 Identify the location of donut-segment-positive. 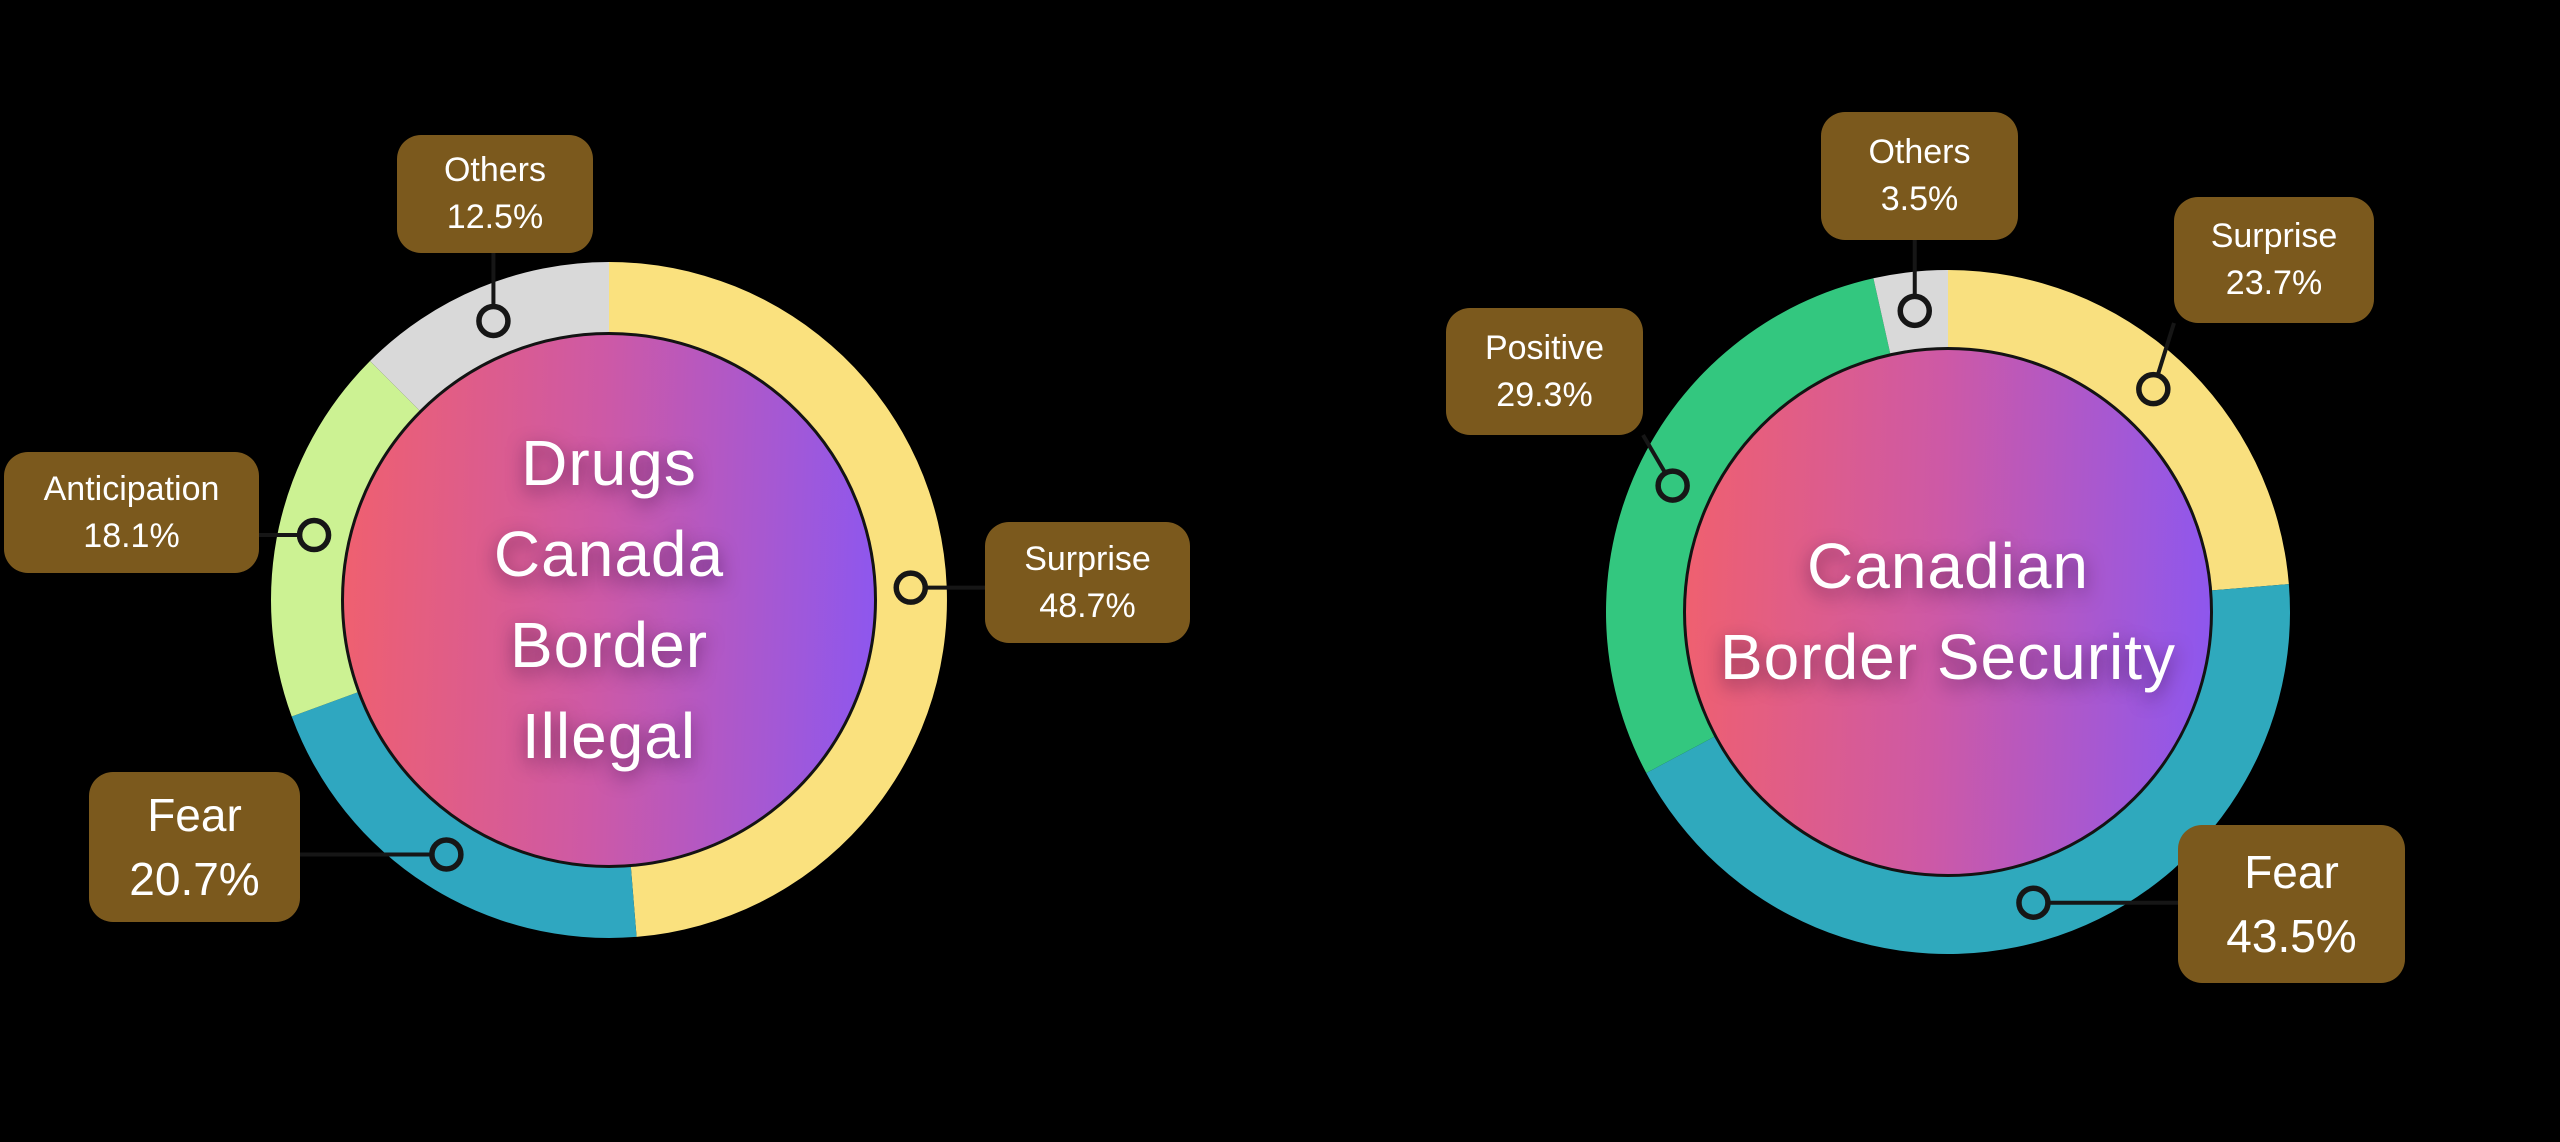
(1748, 525).